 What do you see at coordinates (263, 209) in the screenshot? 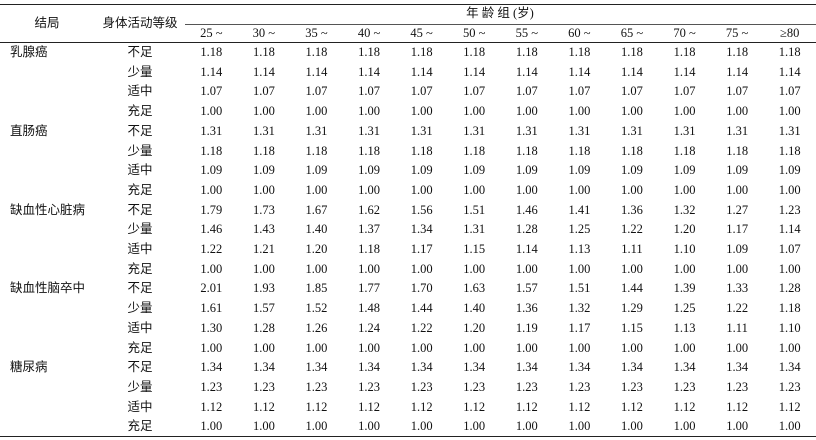
I see `cell-value: 1.73` at bounding box center [263, 209].